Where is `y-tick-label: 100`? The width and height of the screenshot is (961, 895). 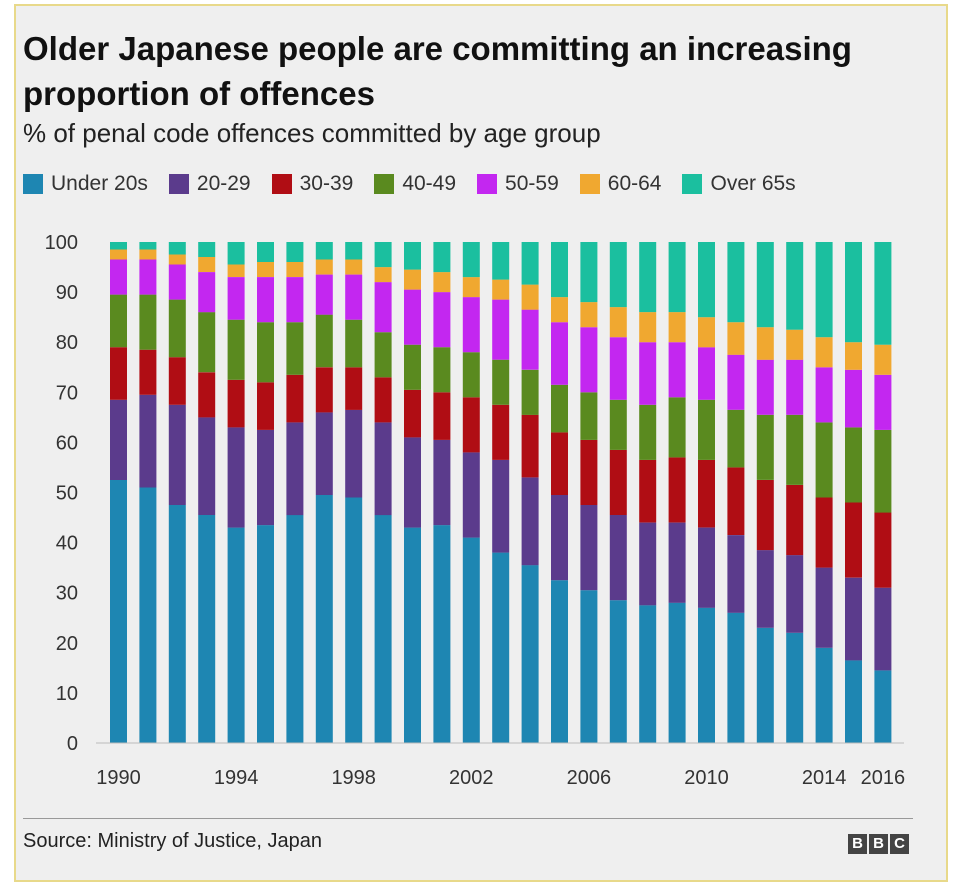 y-tick-label: 100 is located at coordinates (61, 243).